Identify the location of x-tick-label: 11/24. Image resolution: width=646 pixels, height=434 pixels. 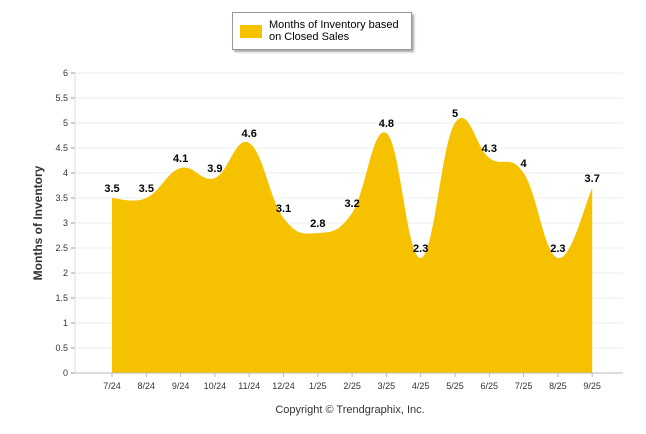
(249, 386).